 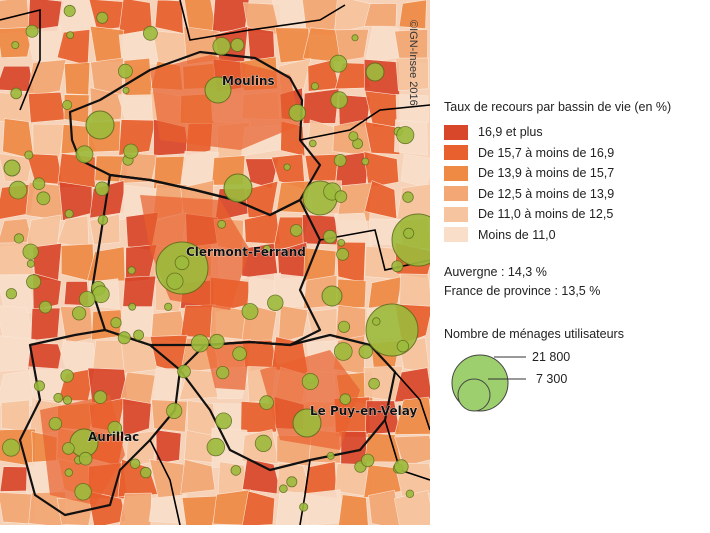 I want to click on city-label-clermont-ferrand: Clermont-Ferrand, so click(x=246, y=252).